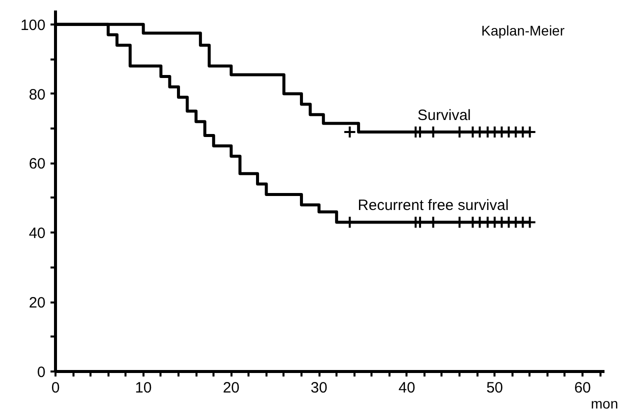  I want to click on x-tick-label: 30, so click(319, 388).